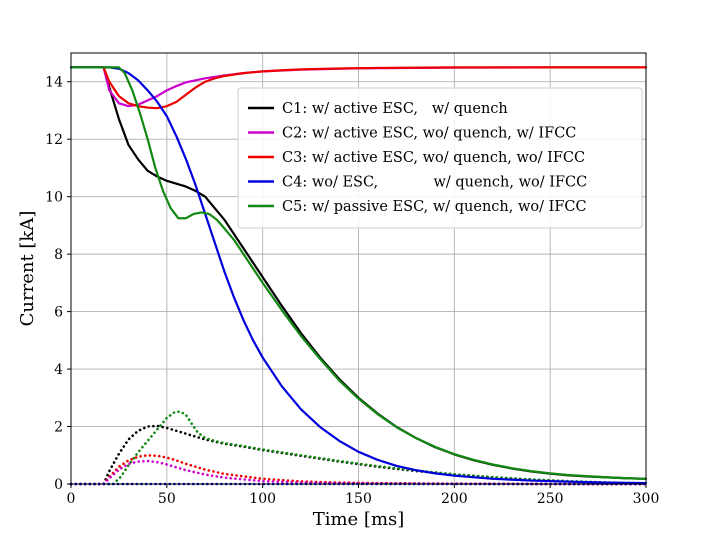 Image resolution: width=718 pixels, height=538 pixels. Describe the element at coordinates (358, 88) in the screenshot. I see `series-line-c3` at that location.